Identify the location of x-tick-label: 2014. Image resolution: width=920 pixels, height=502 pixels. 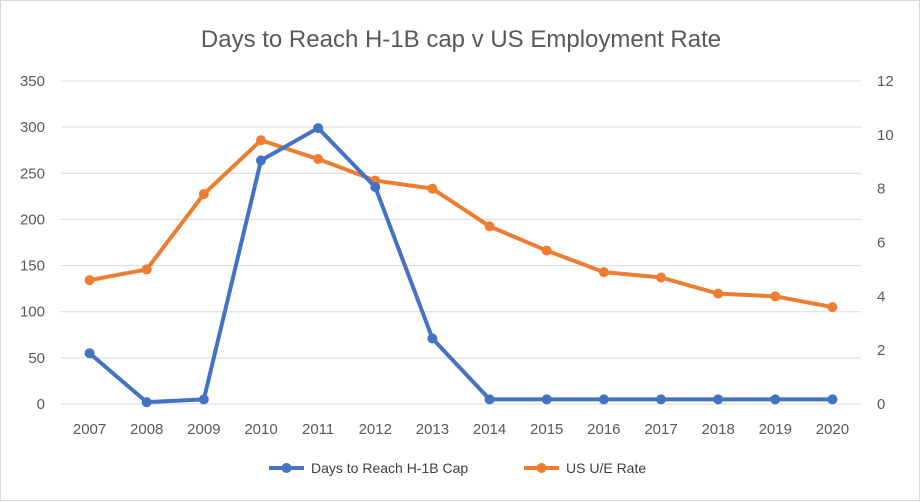
(489, 429).